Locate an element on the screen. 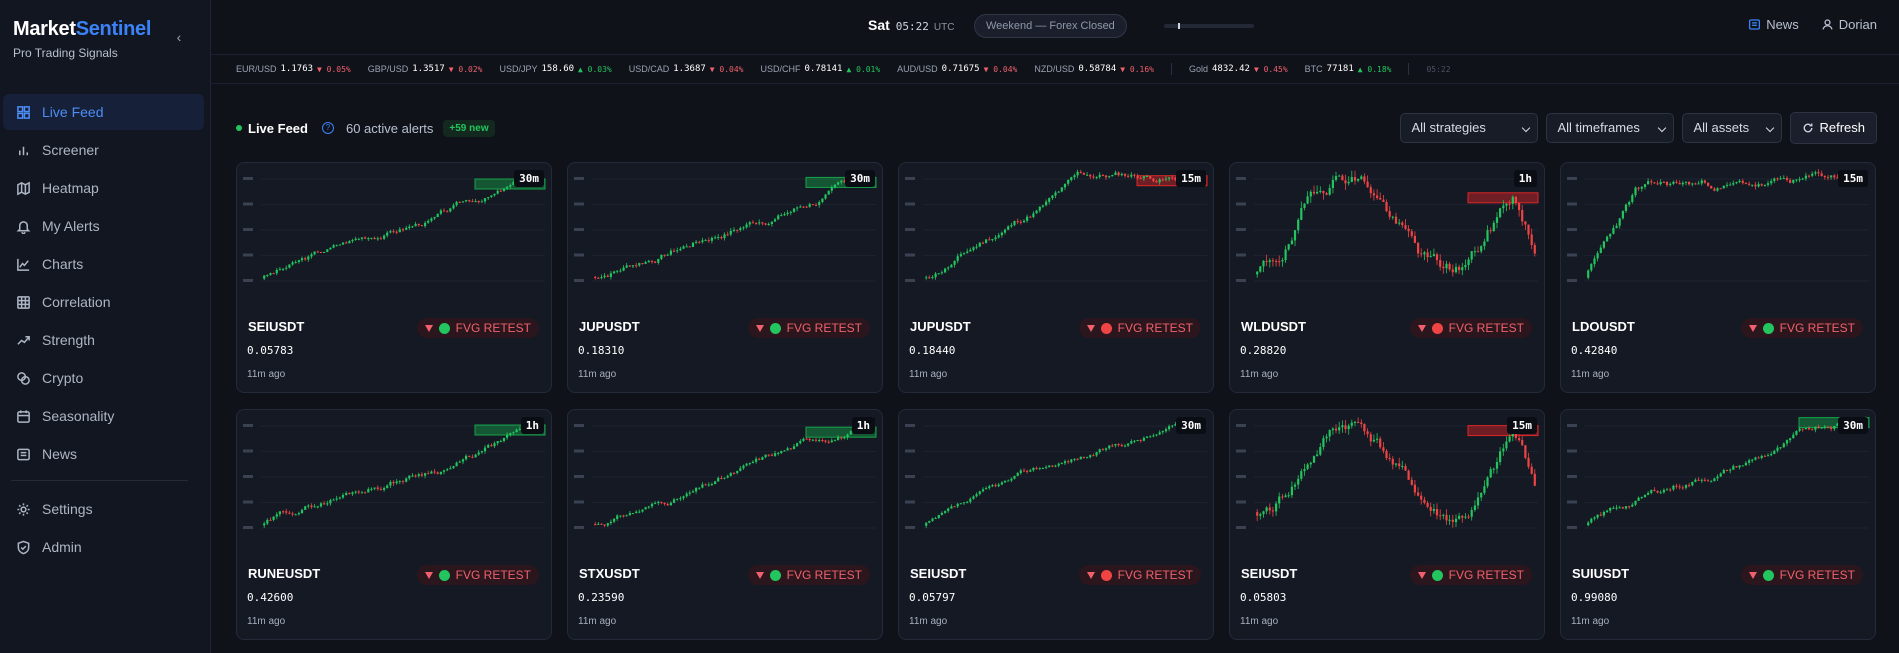  ticker-item: USD/CAD 1.3687 ▼ 0.04% is located at coordinates (686, 69).